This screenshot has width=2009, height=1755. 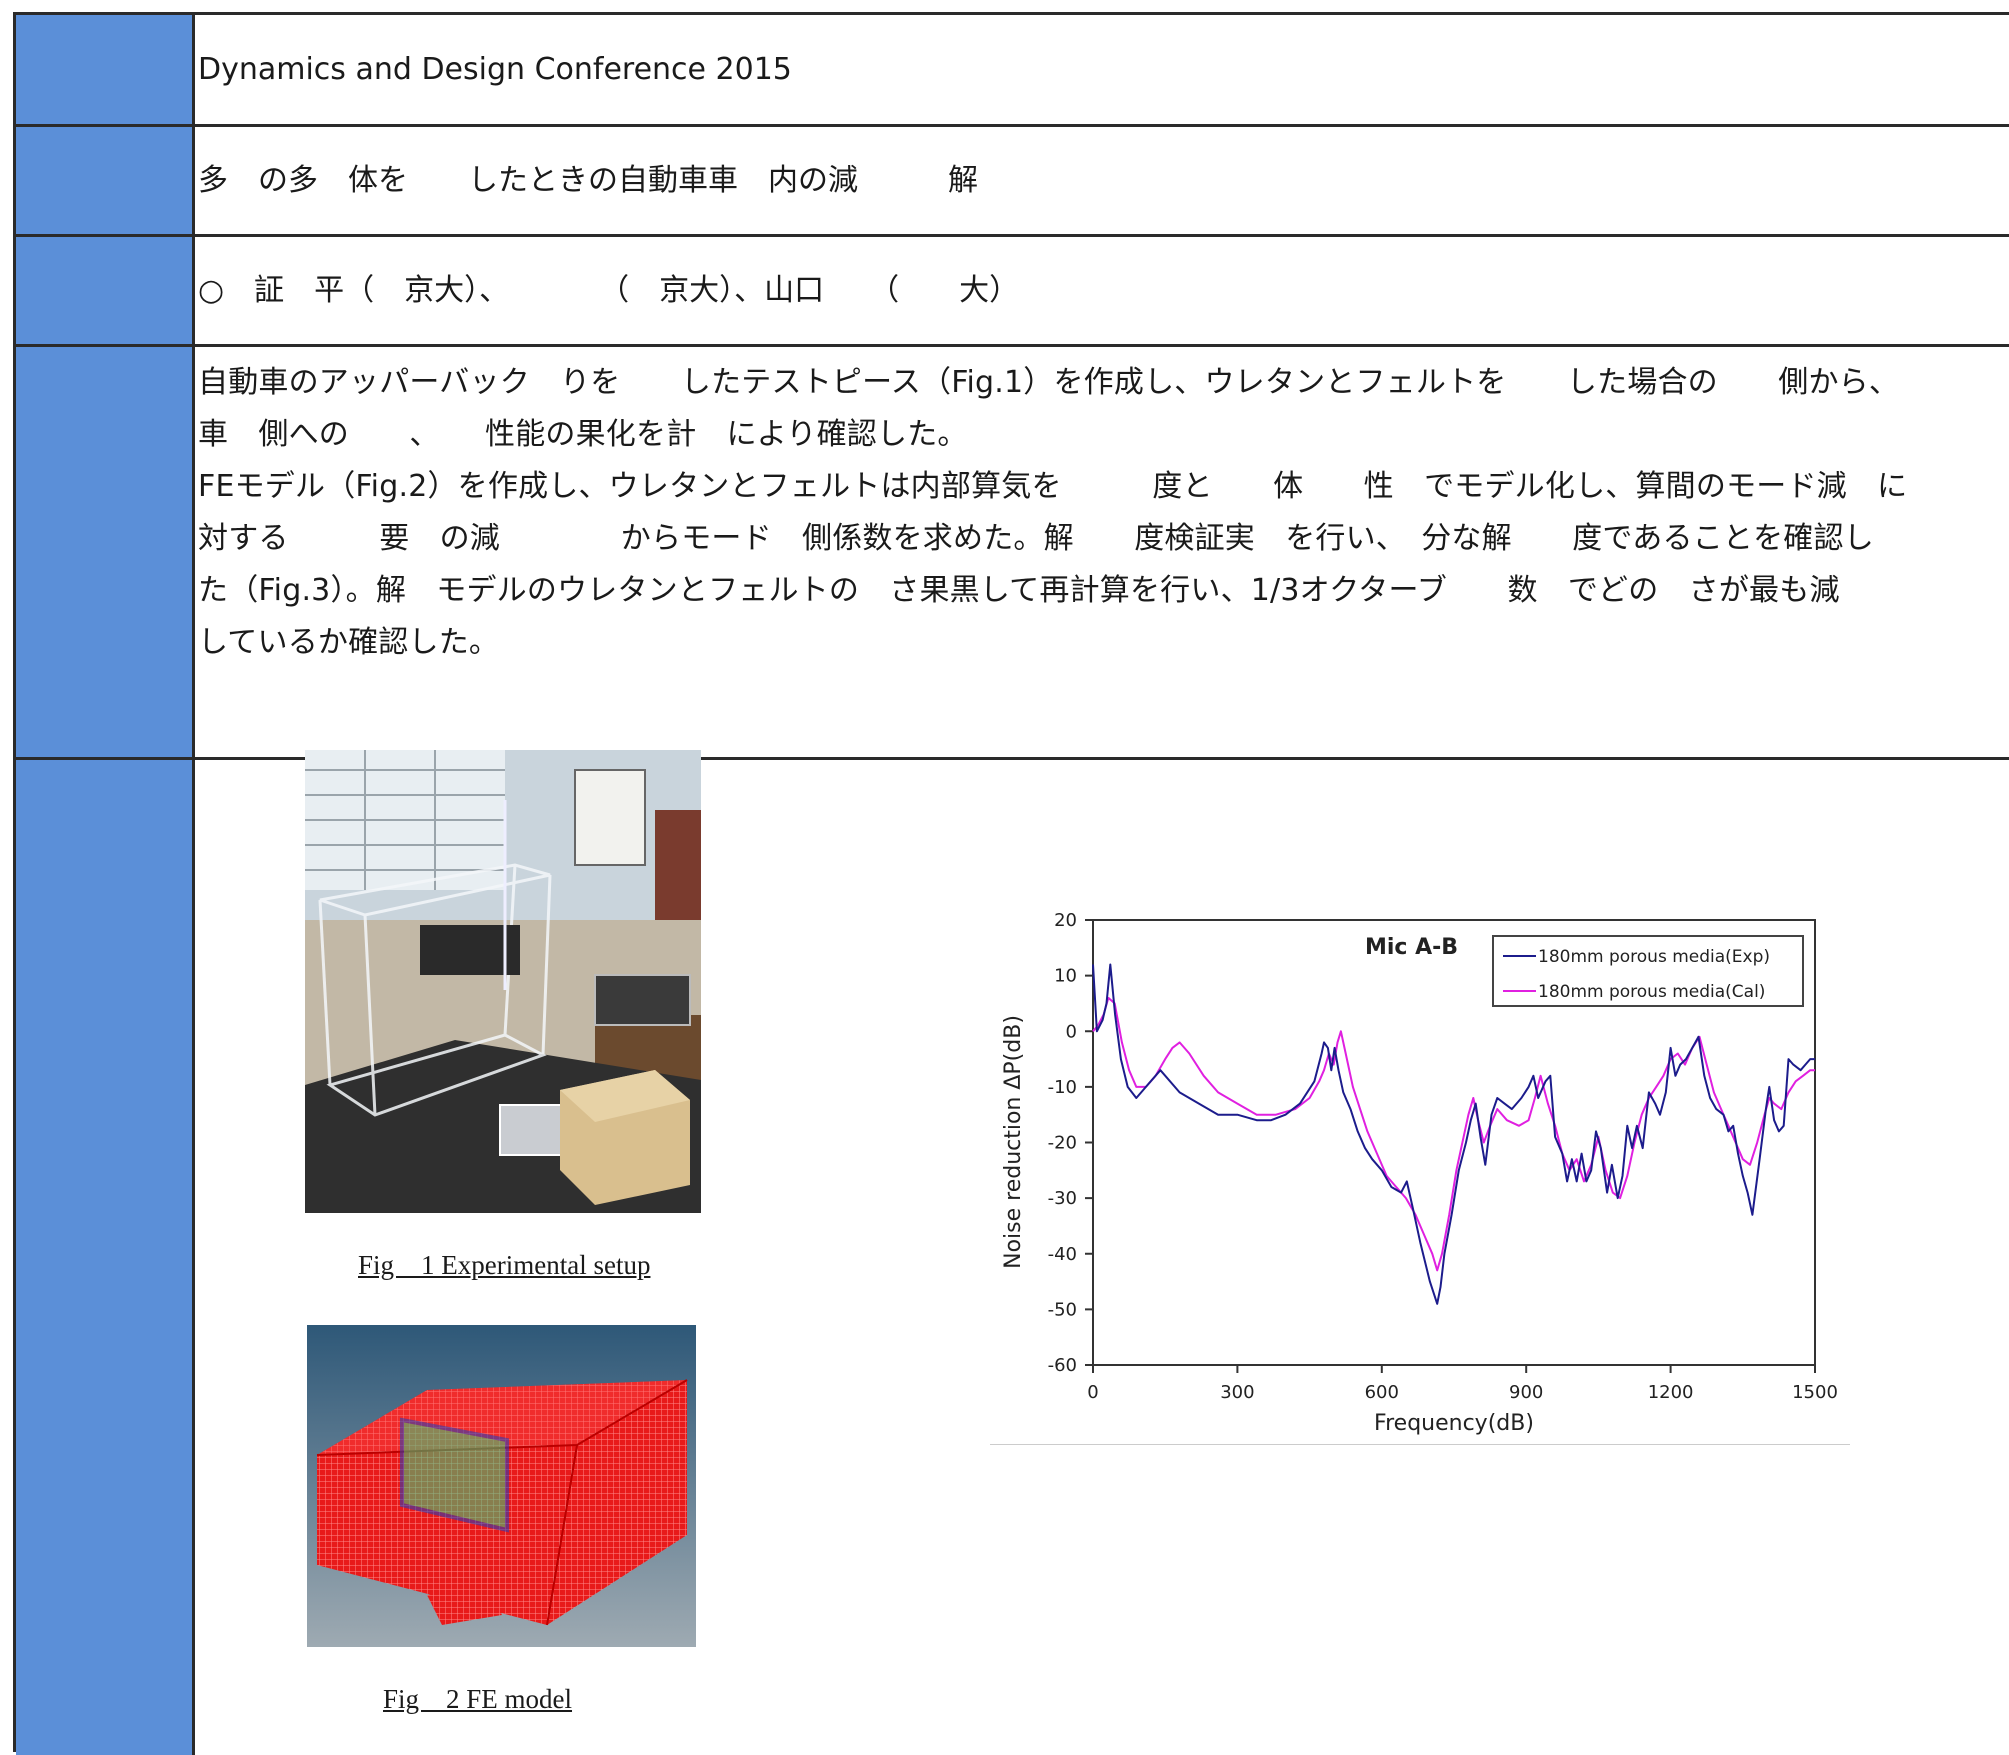 What do you see at coordinates (501, 1486) in the screenshot?
I see `fe-model-image` at bounding box center [501, 1486].